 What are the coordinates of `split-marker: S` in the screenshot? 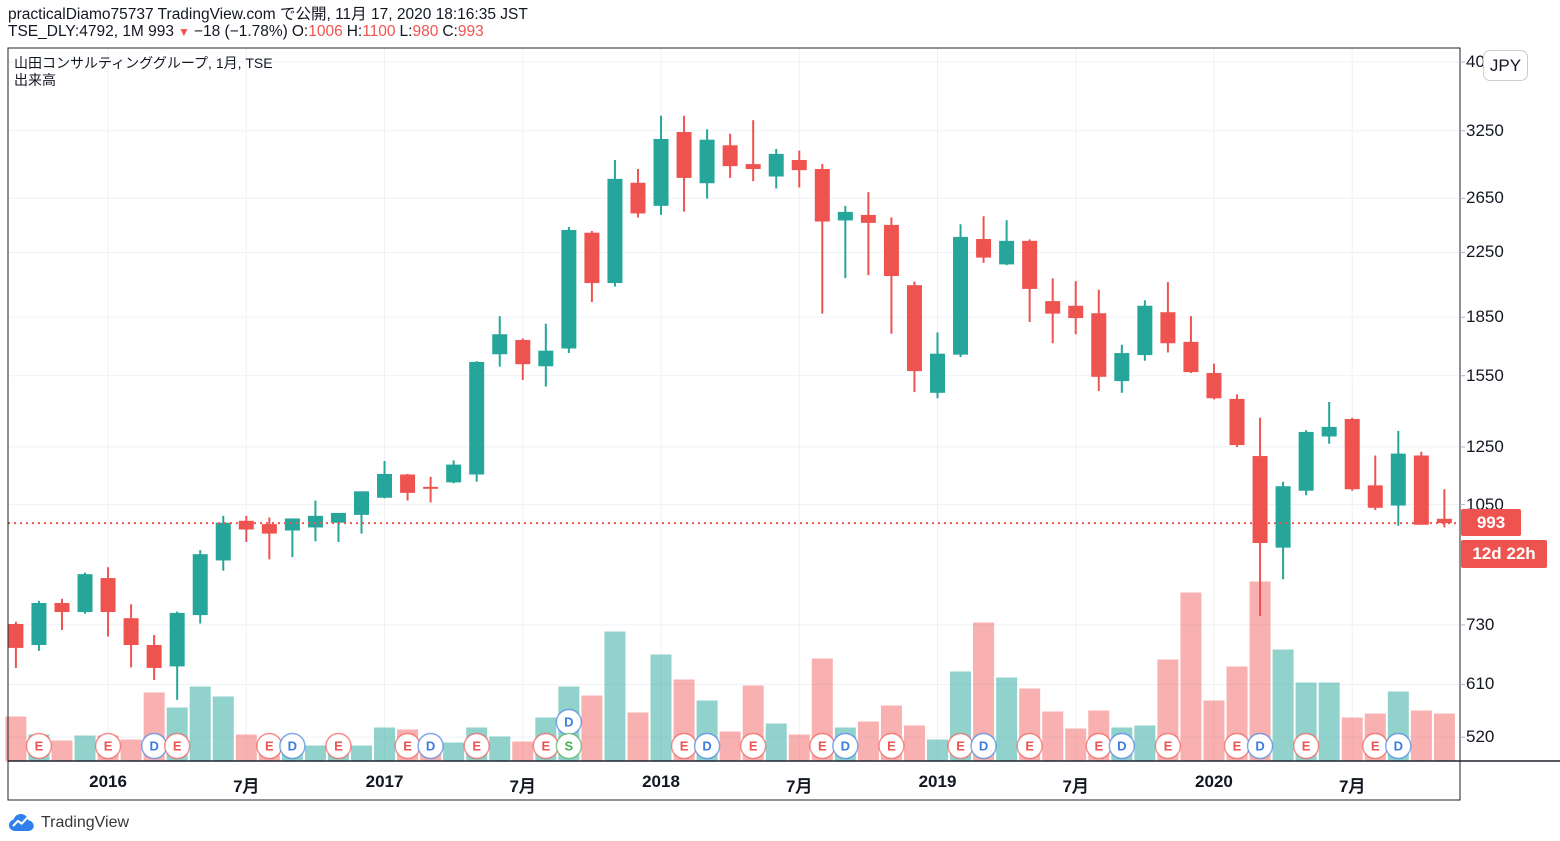 It's located at (569, 746).